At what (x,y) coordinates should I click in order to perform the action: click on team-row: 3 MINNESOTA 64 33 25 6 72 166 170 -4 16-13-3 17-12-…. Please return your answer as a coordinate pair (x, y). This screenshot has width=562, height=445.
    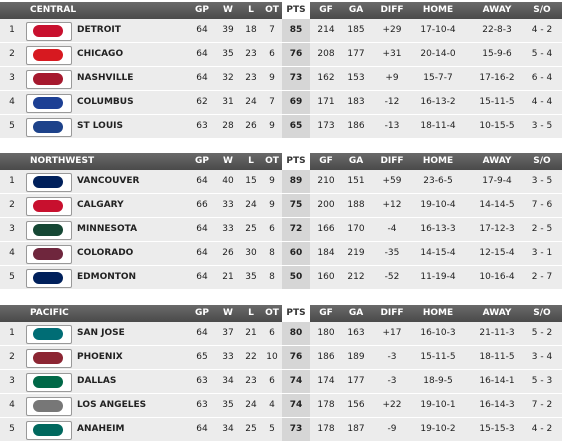
    Looking at the image, I should click on (281, 230).